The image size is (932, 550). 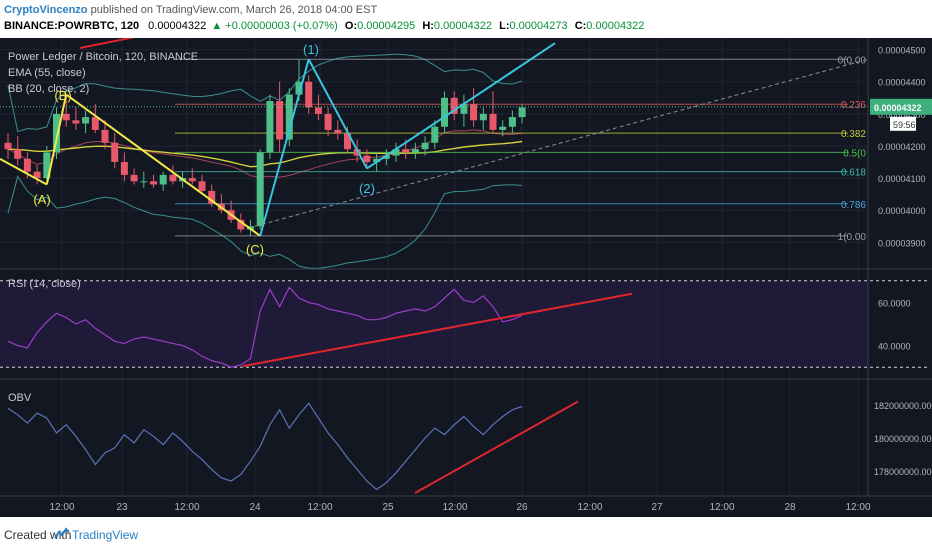 I want to click on legend-title: Power Ledger / Bitcoin, 120, BINANCE, so click(x=103, y=57).